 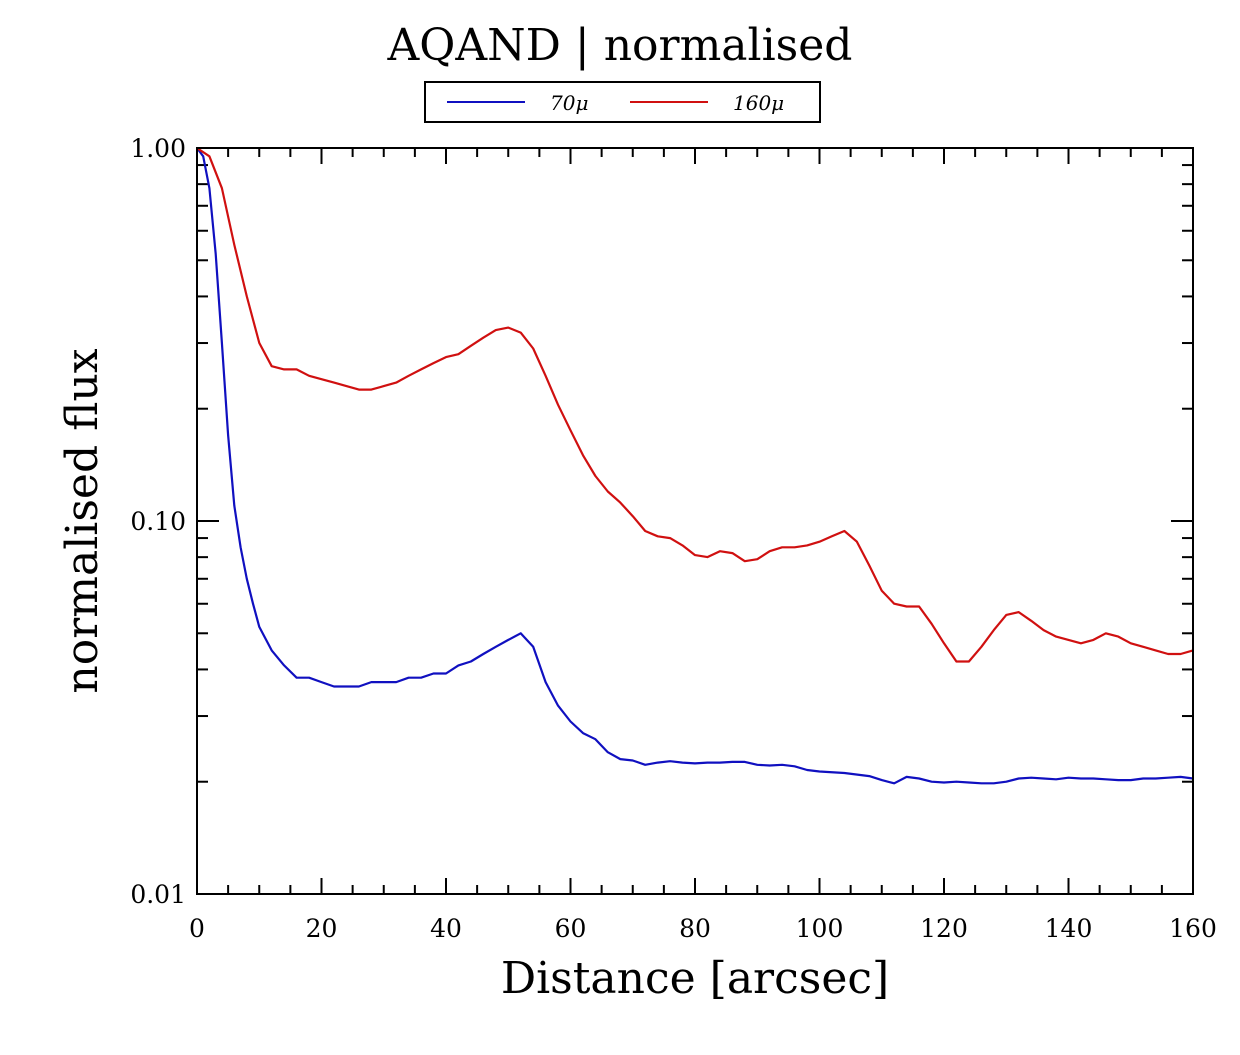 I want to click on legend-label-160: 160μ, so click(x=758, y=103).